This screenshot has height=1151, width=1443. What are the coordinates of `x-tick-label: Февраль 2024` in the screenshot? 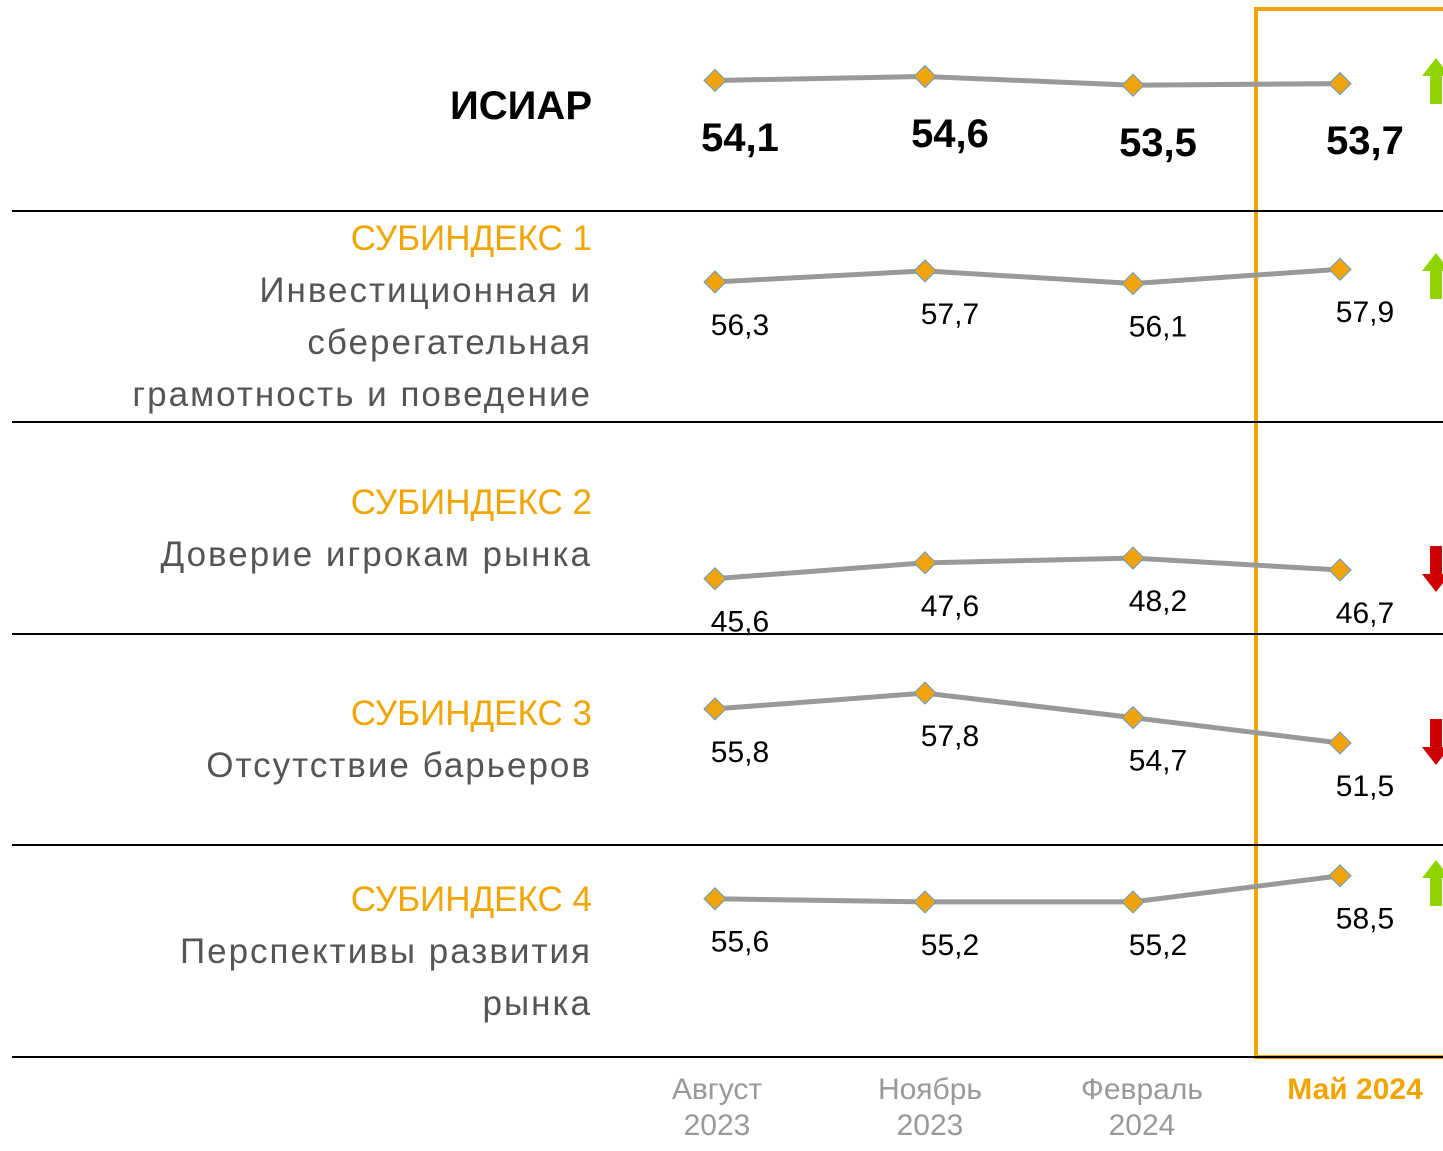 It's located at (1142, 1107).